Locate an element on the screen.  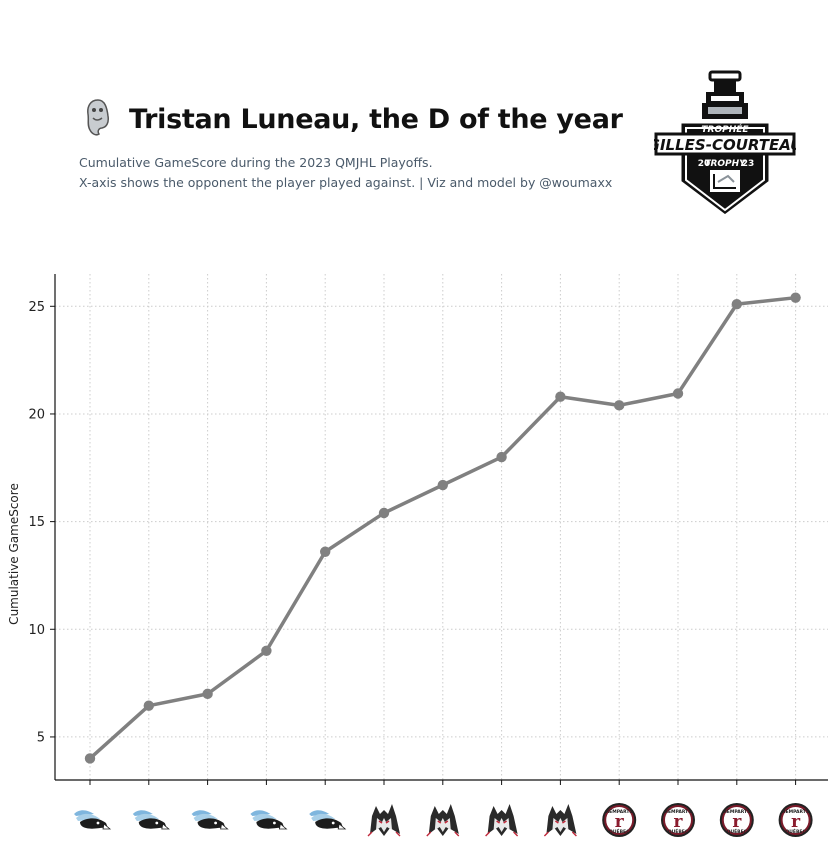
trophy-year-right: 23 is located at coordinates (748, 164).